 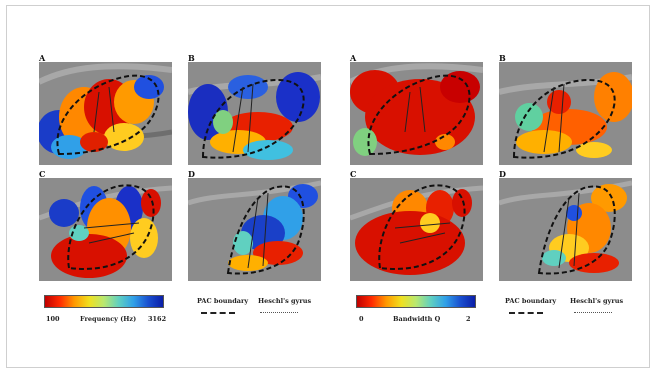 I want to click on brain-map-frequency-a, so click(x=105, y=113).